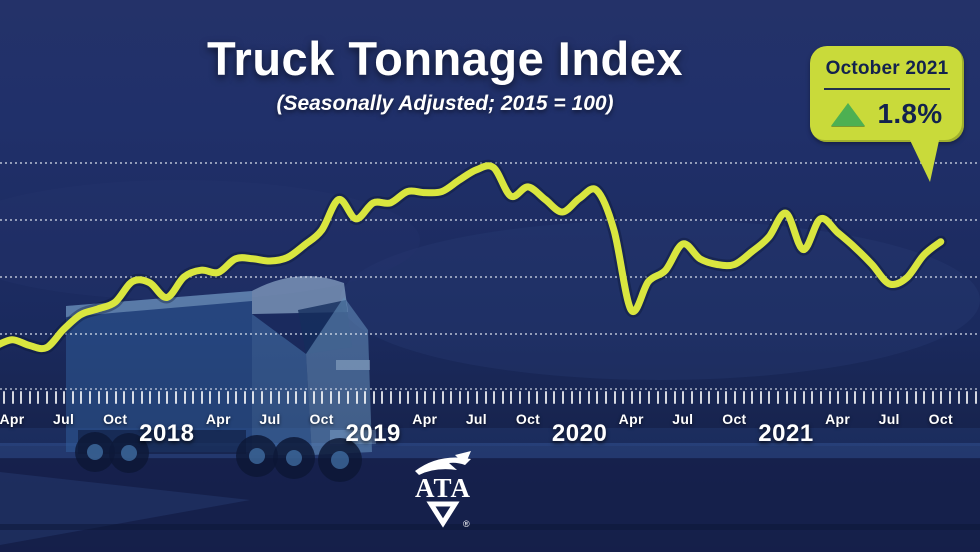 This screenshot has width=980, height=552. What do you see at coordinates (270, 419) in the screenshot?
I see `axis-label-jul-2018: Jul` at bounding box center [270, 419].